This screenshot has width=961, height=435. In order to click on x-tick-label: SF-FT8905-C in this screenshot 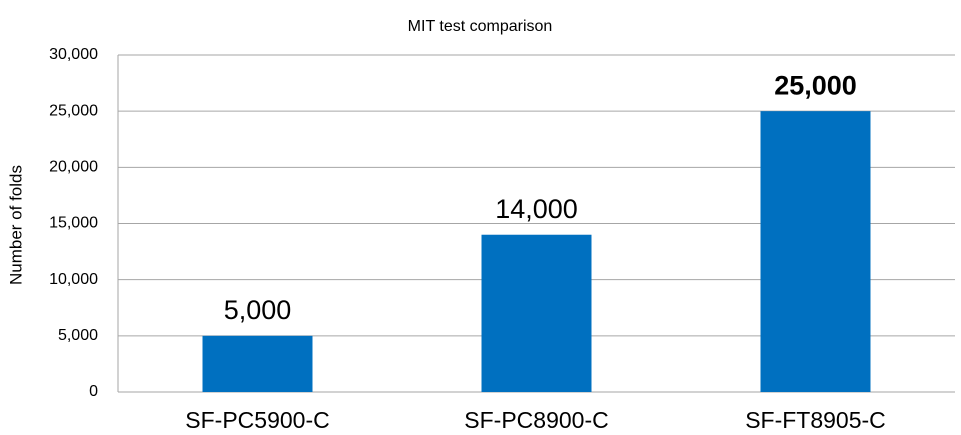, I will do `click(815, 420)`.